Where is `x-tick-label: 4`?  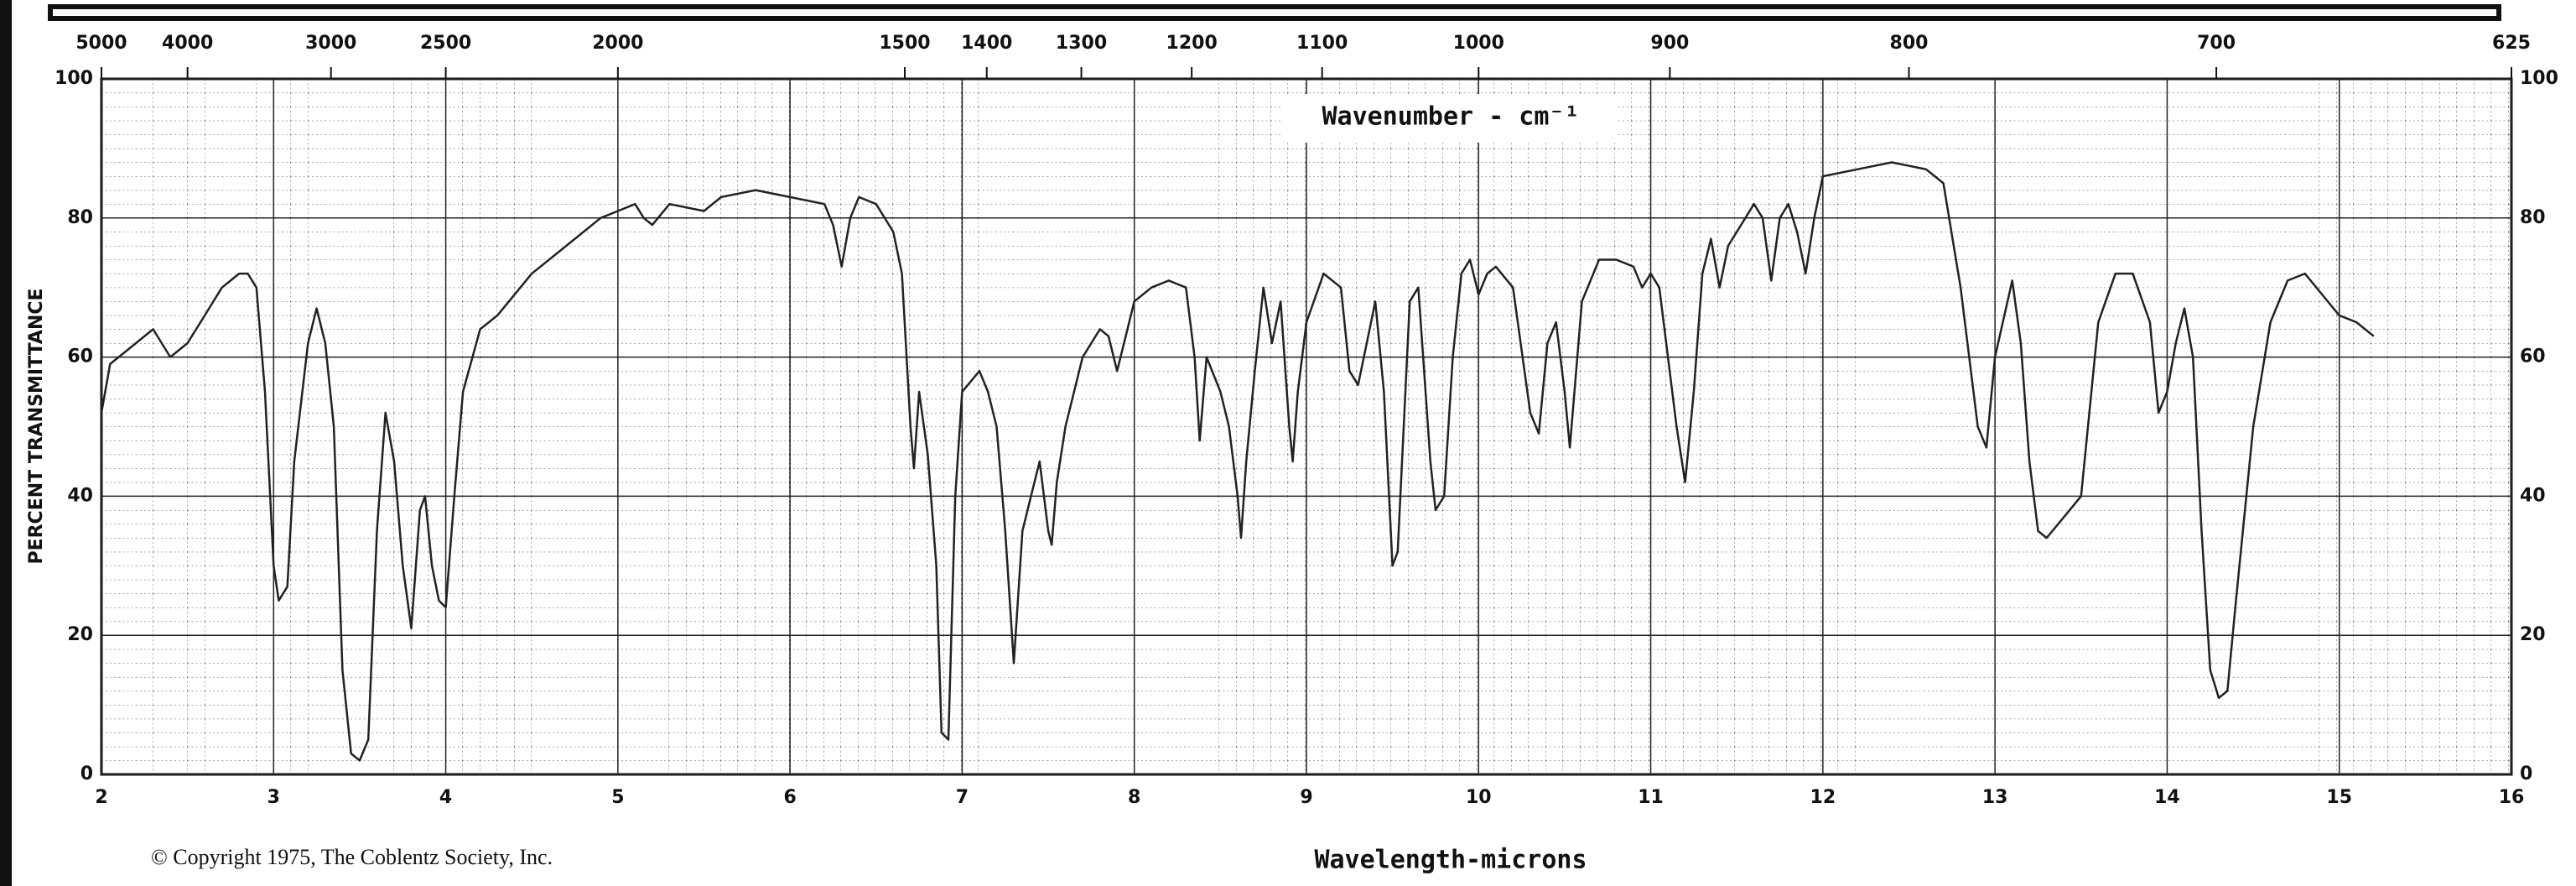 x-tick-label: 4 is located at coordinates (445, 797).